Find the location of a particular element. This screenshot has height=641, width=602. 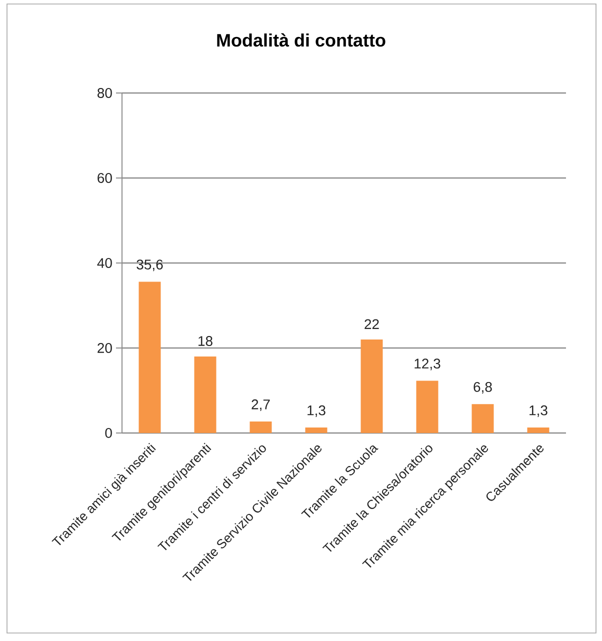

y-tick-label: 40 is located at coordinates (104, 263).